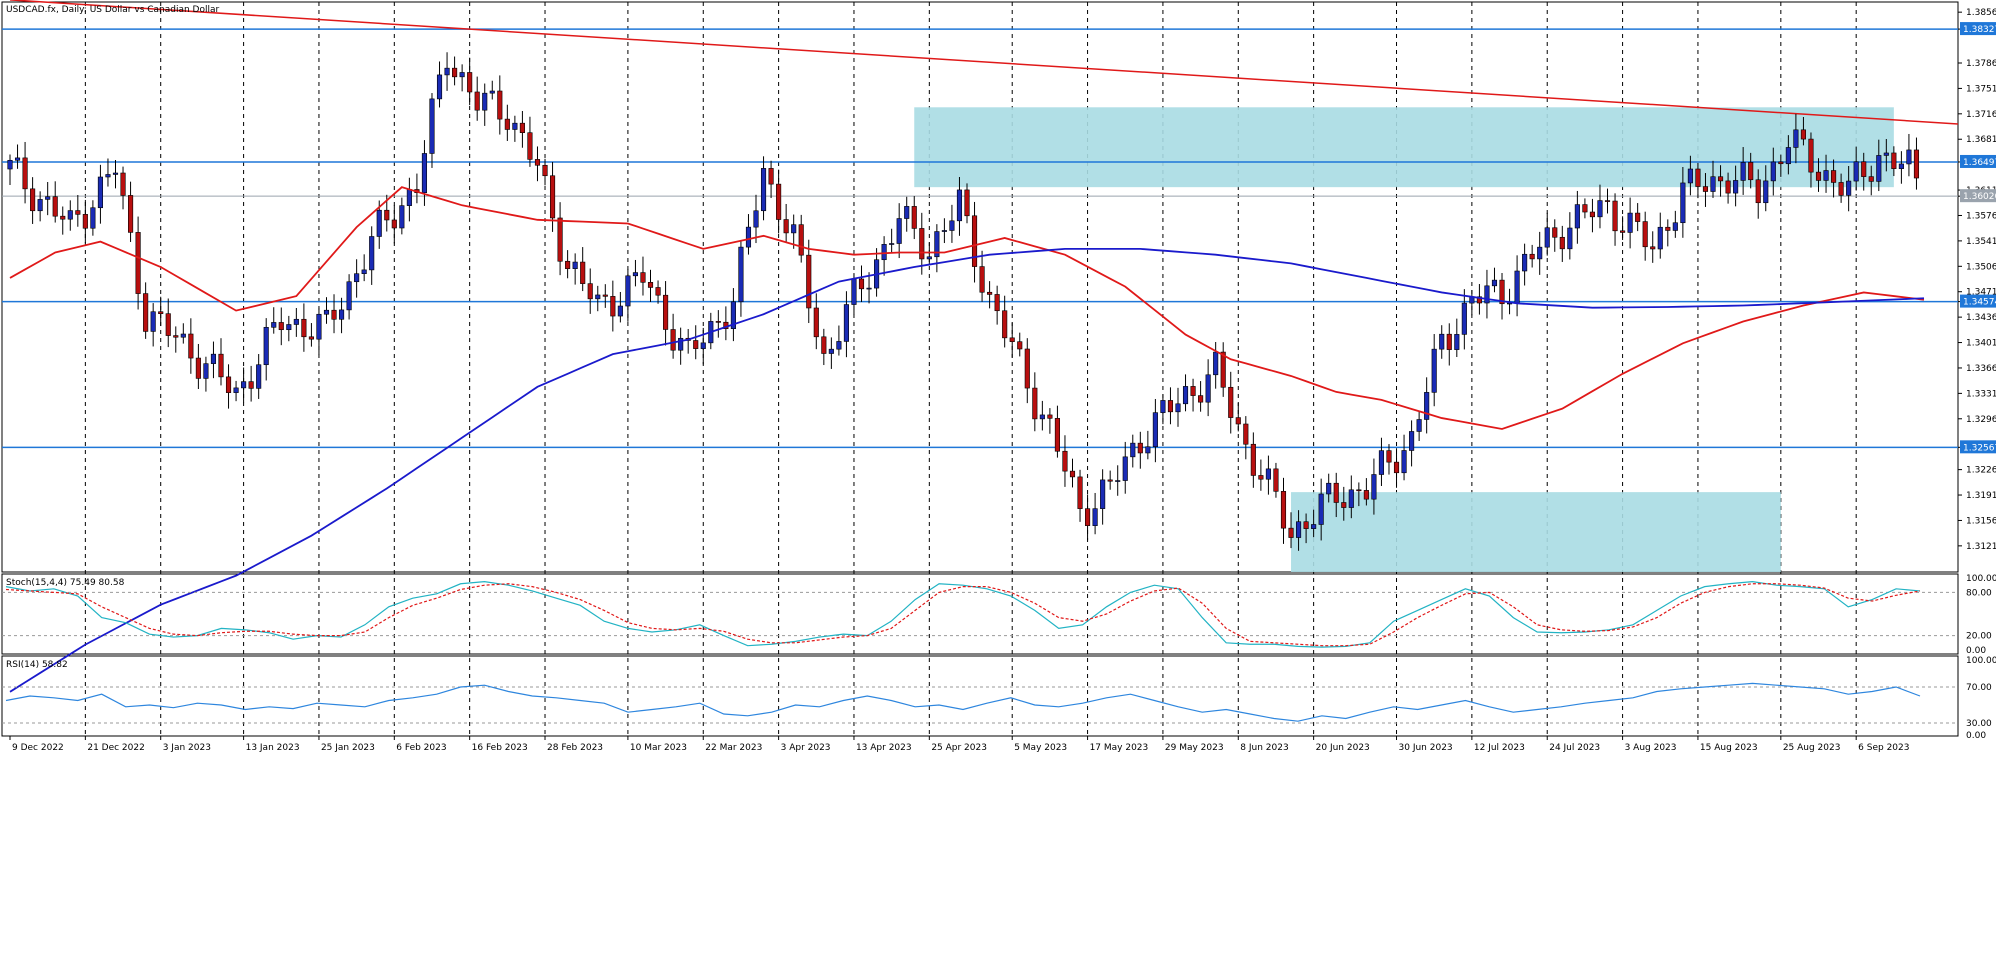 The height and width of the screenshot is (962, 1996). What do you see at coordinates (116, 748) in the screenshot?
I see `x-tick-label: 21 Dec 2022` at bounding box center [116, 748].